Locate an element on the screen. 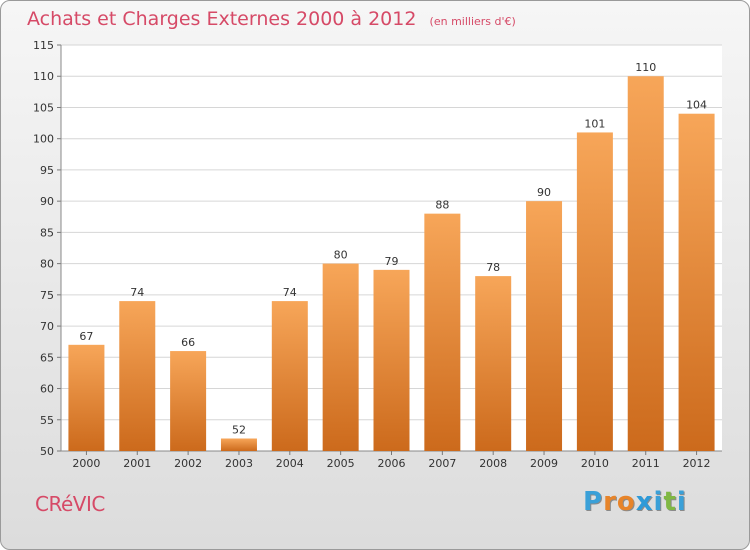 This screenshot has width=750, height=550. x-tick-label: 2008 is located at coordinates (493, 463).